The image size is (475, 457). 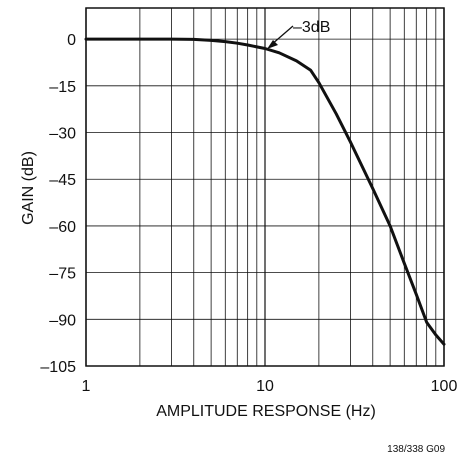 What do you see at coordinates (416, 449) in the screenshot?
I see `figure-code: 138/338 G09` at bounding box center [416, 449].